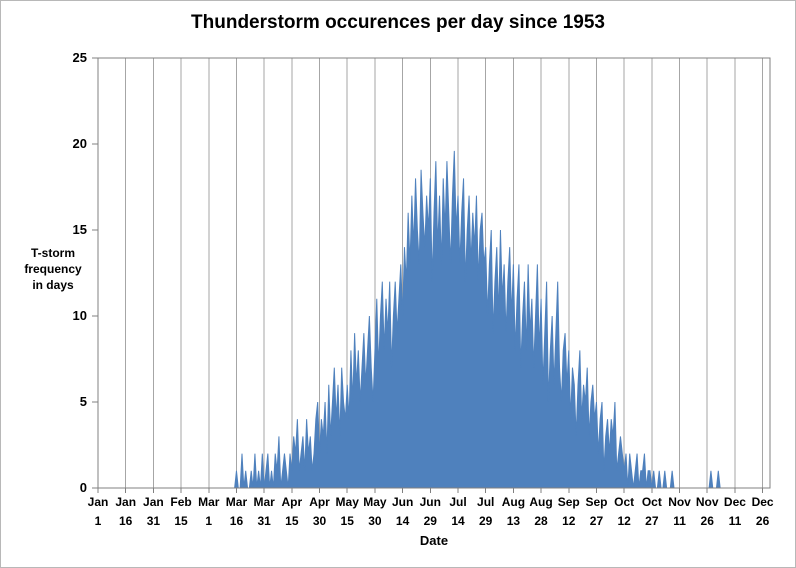  Describe the element at coordinates (264, 512) in the screenshot. I see `x-tick-label: Mar 31` at that location.